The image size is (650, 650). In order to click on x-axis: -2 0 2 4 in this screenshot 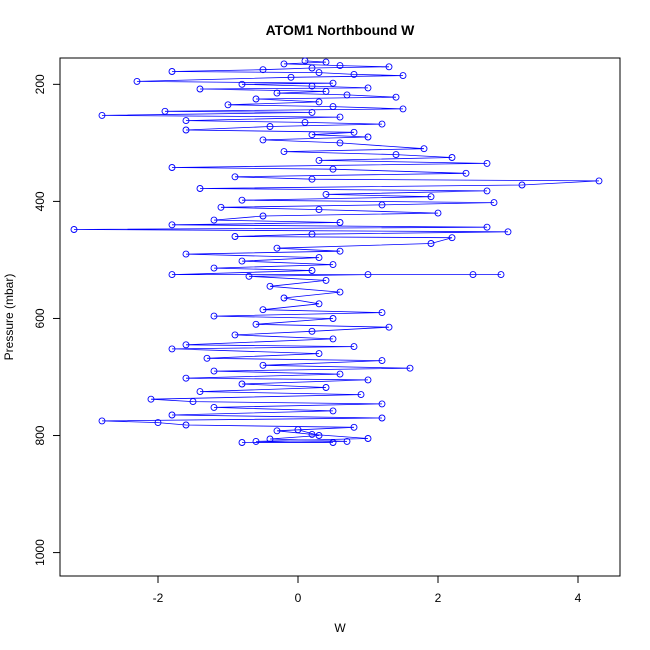, I will do `click(367, 590)`.